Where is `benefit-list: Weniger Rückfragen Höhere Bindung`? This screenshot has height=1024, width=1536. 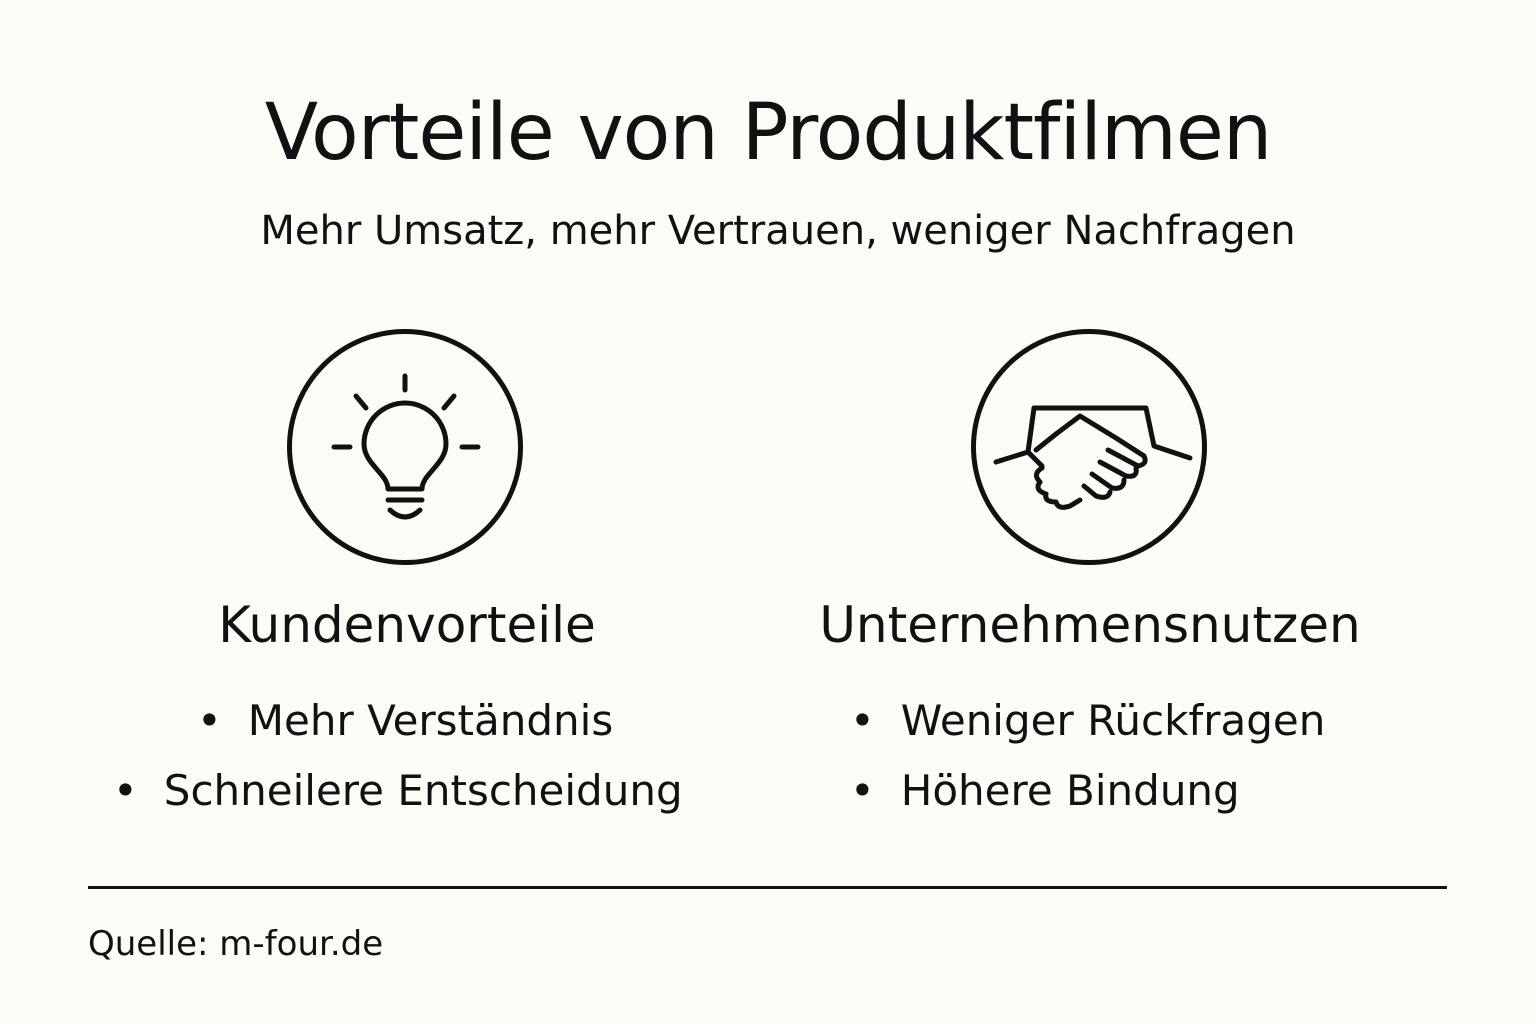 benefit-list: Weniger Rückfragen Höhere Bindung is located at coordinates (1088, 756).